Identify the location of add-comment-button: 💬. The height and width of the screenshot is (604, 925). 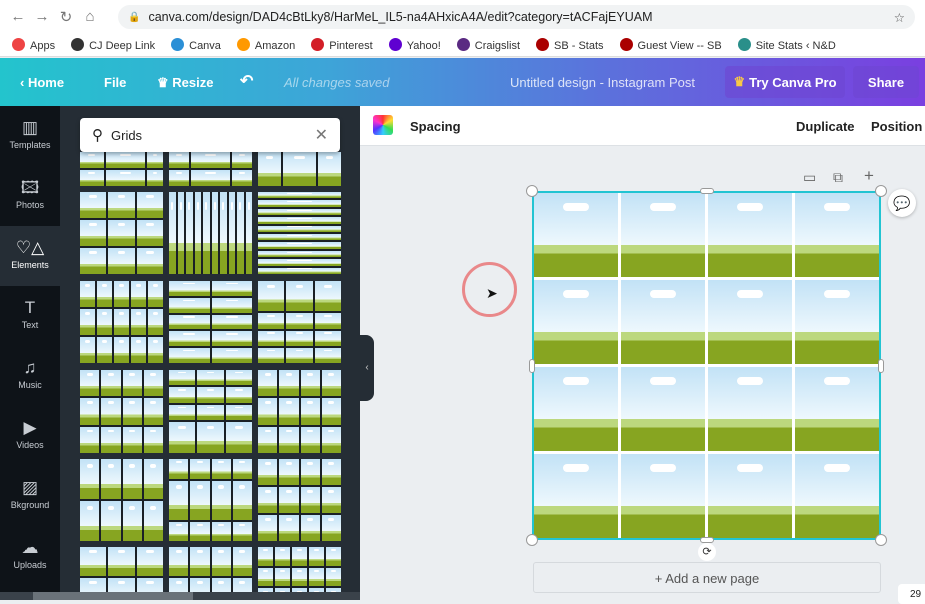
(902, 203).